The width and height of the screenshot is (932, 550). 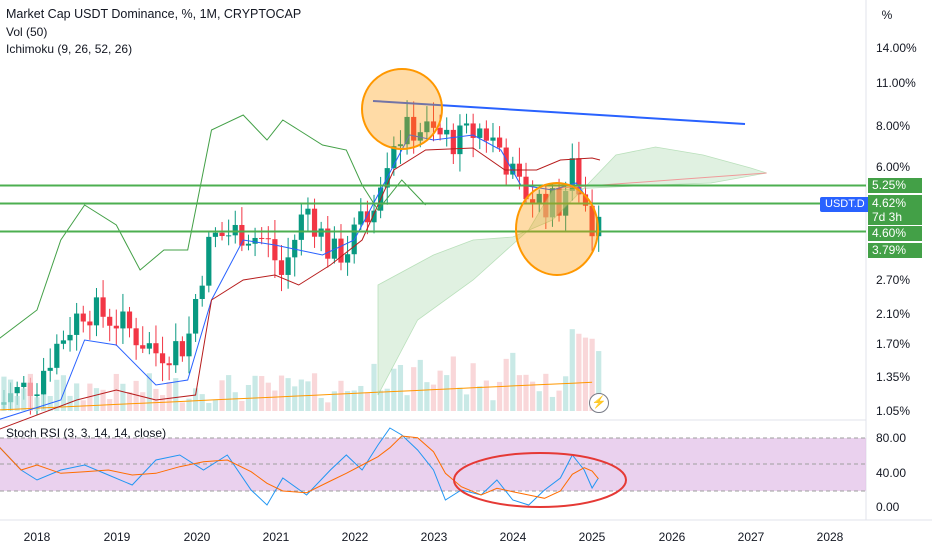 I want to click on stoch-rsi-pane, so click(x=433, y=466).